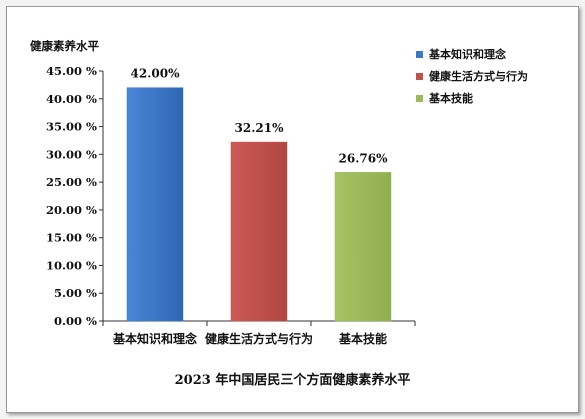  Describe the element at coordinates (71, 154) in the screenshot. I see `y-tick-label: 30.00 %` at that location.